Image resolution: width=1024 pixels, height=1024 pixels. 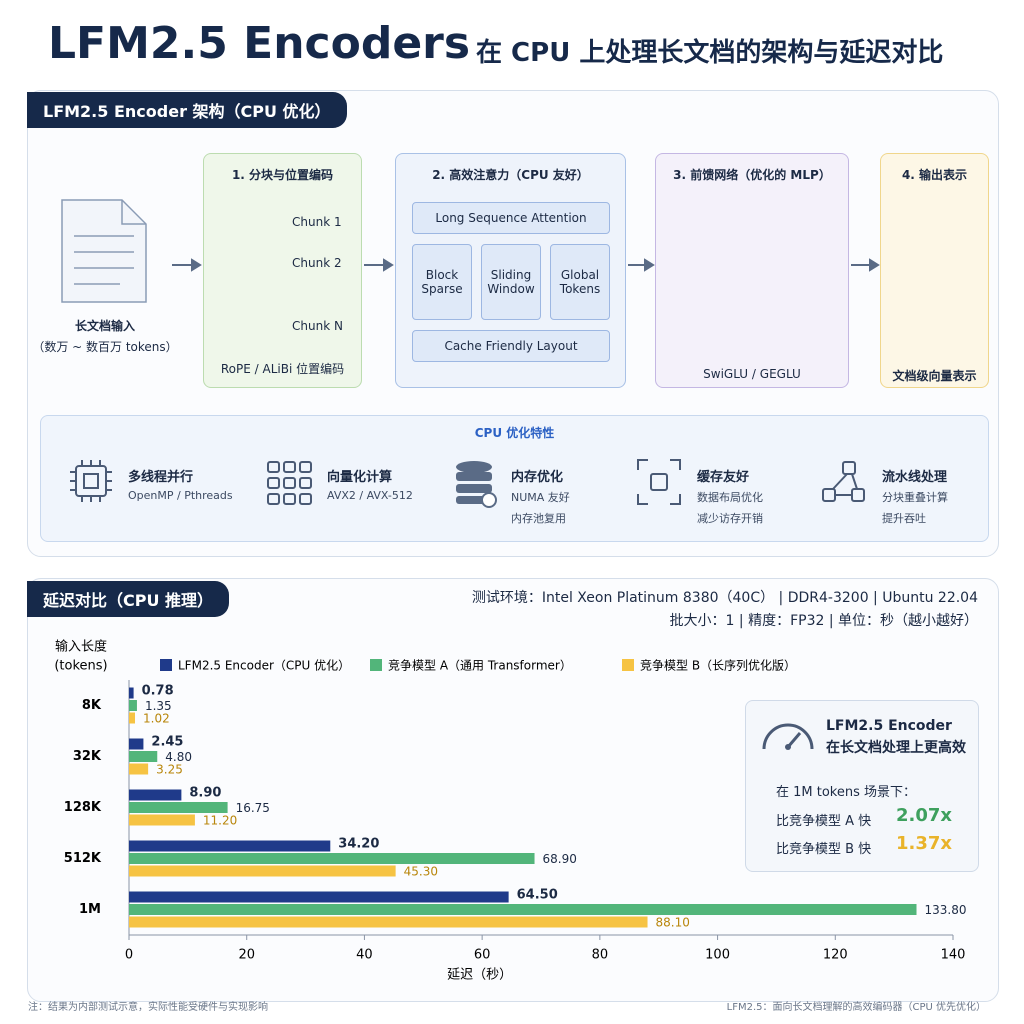 I want to click on legend-label: 竞争模型 A（通用 Transformer）, so click(x=480, y=666).